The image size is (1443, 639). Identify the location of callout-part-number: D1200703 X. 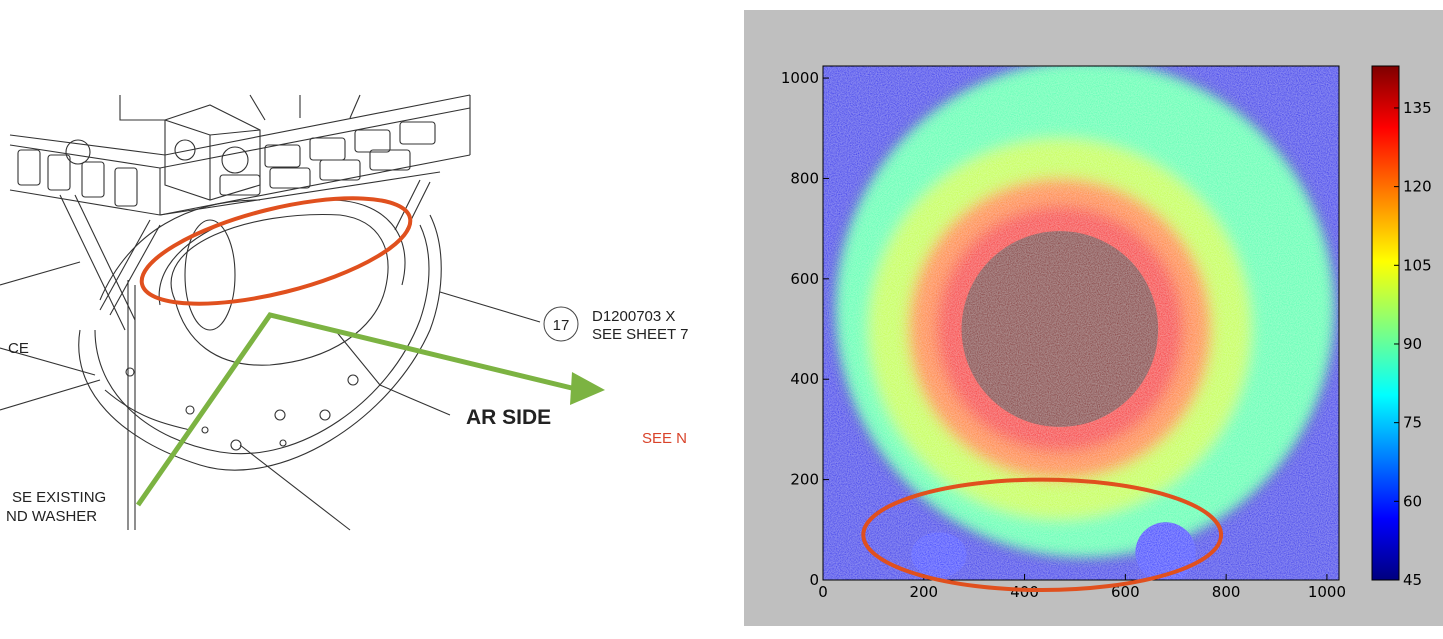
(633, 316).